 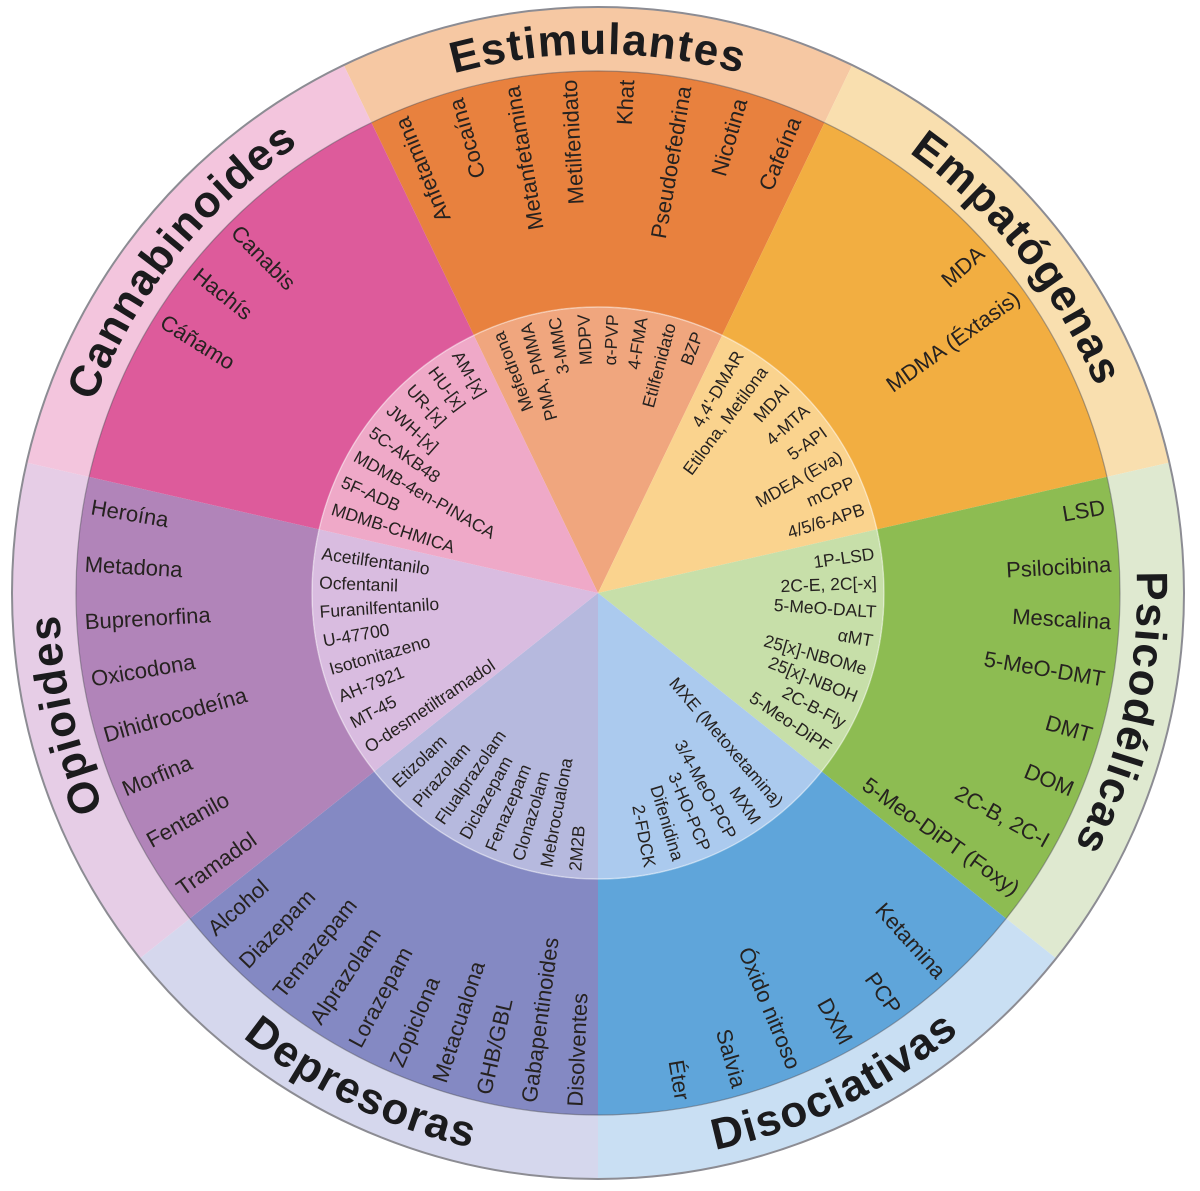 I want to click on estimulantes-novel-drug-label: MDPV, so click(x=584, y=340).